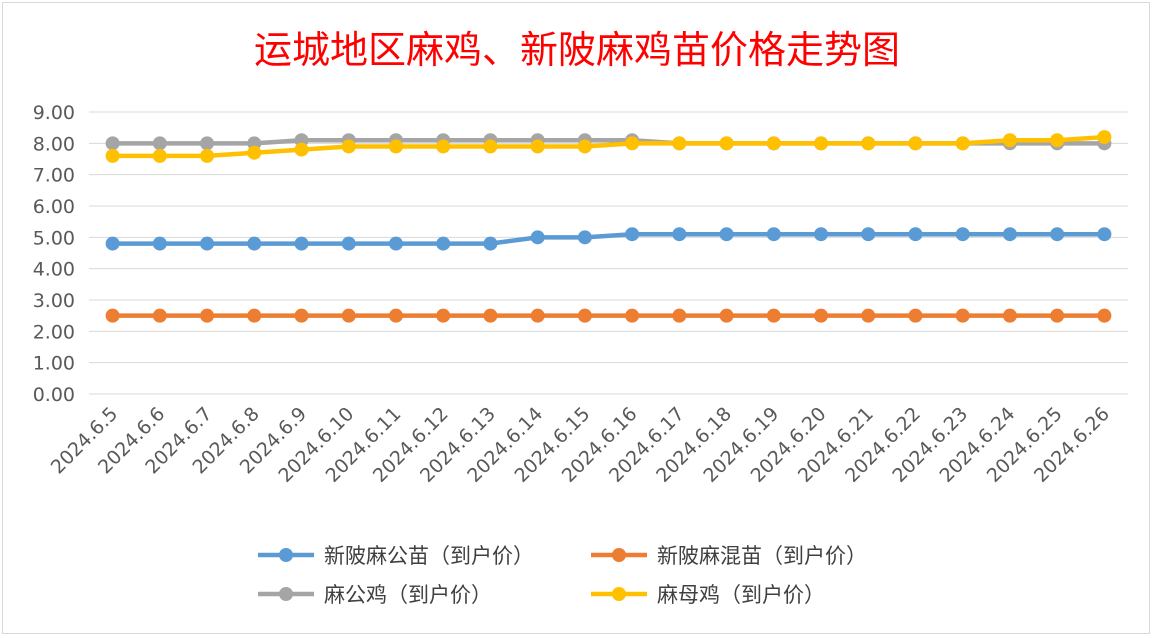  What do you see at coordinates (54, 364) in the screenshot?
I see `y-tick-label: 1.00` at bounding box center [54, 364].